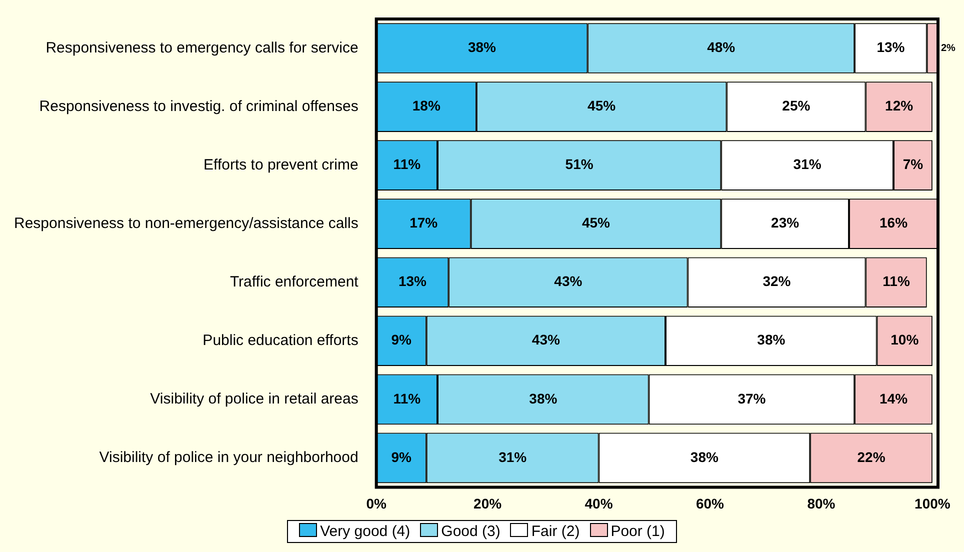  I want to click on x-tick-label: 80%, so click(821, 503).